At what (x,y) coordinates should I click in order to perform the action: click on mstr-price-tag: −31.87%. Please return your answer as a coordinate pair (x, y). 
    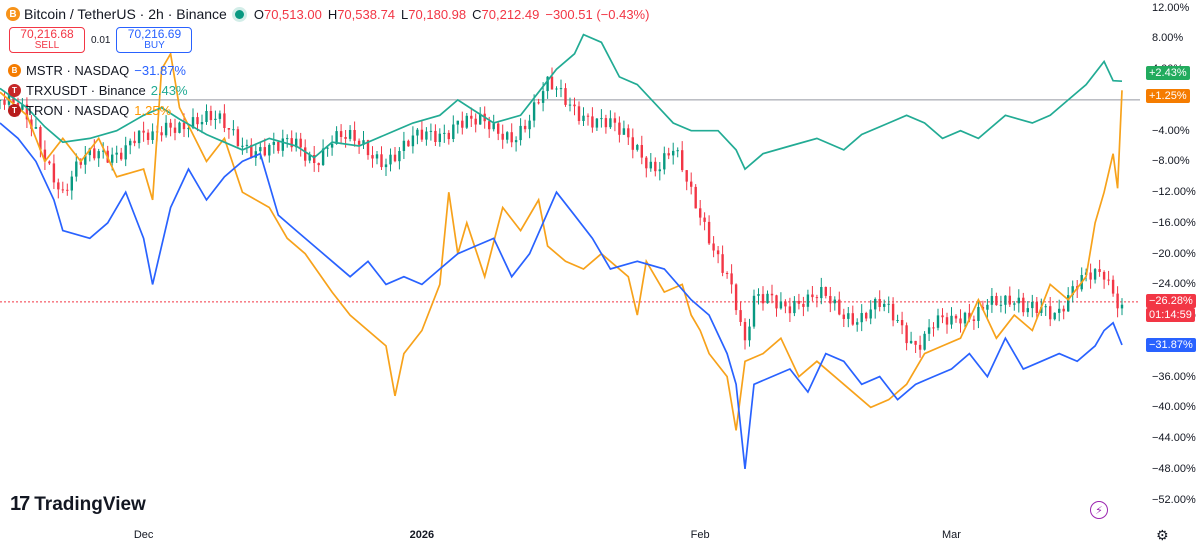
    Looking at the image, I should click on (1171, 344).